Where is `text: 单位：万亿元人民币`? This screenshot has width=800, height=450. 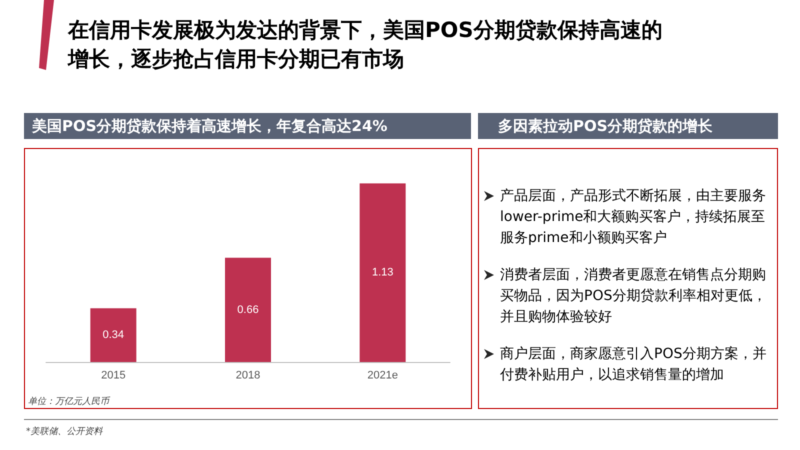 text: 单位：万亿元人民币 is located at coordinates (68, 402).